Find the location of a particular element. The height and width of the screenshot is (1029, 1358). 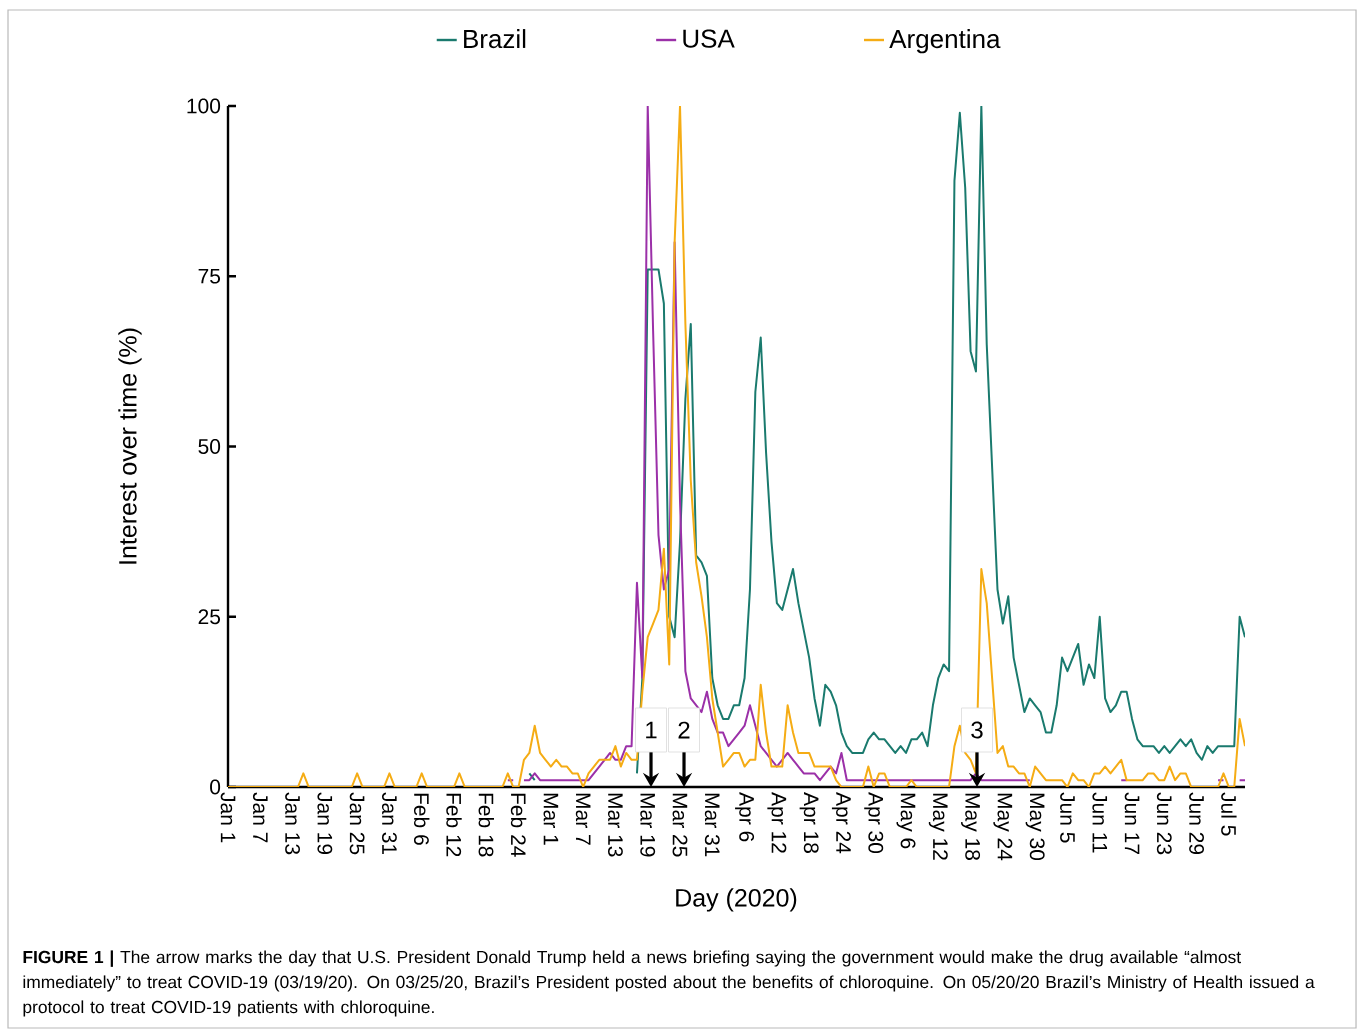

annotation: 2 is located at coordinates (684, 730).